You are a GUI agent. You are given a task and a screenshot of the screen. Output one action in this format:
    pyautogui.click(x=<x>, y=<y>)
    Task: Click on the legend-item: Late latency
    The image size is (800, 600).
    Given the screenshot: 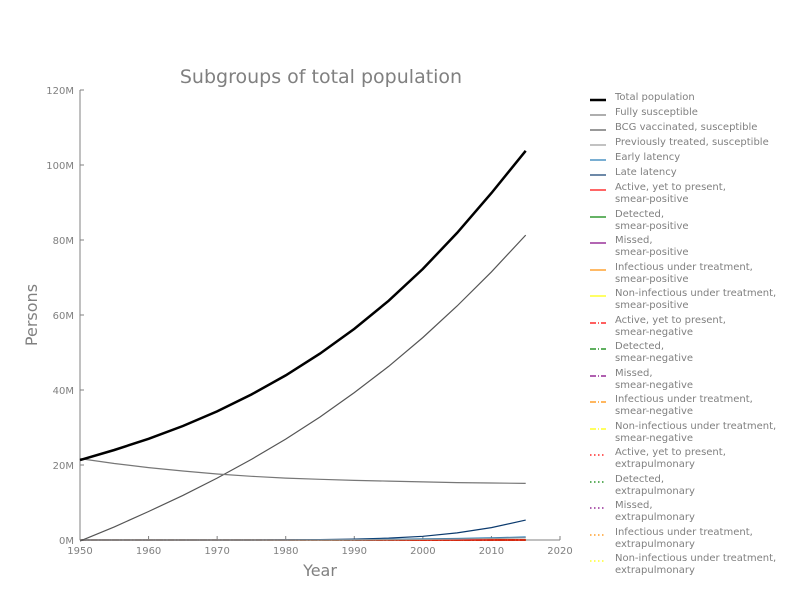 What is the action you would take?
    pyautogui.click(x=692, y=174)
    